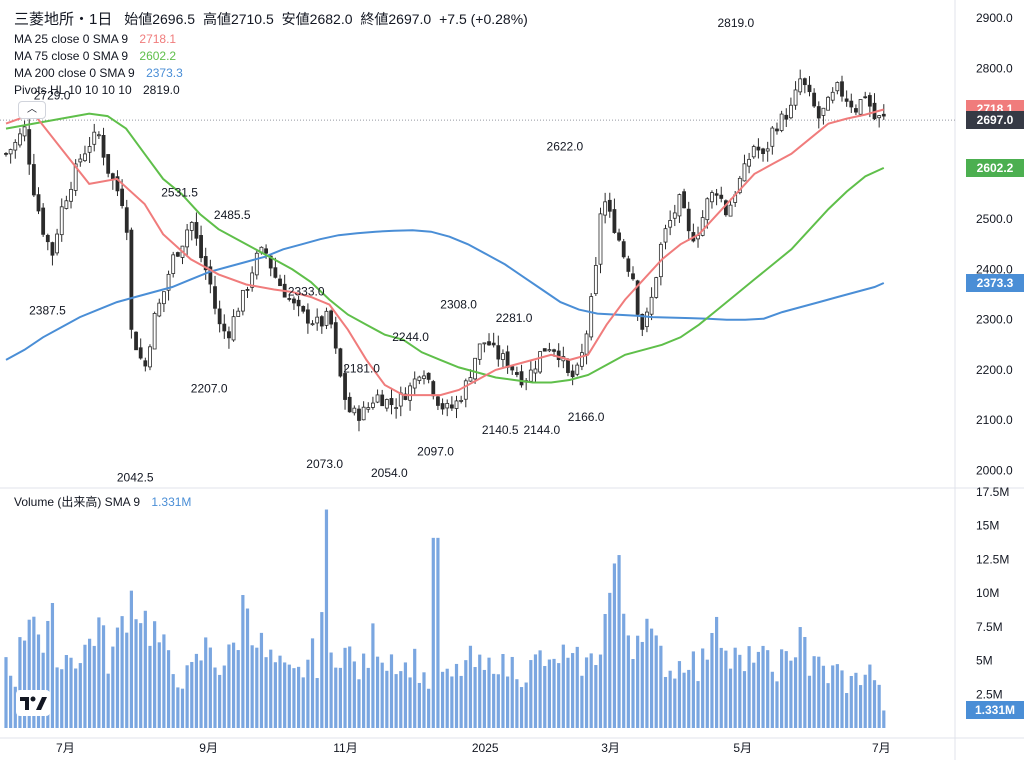  What do you see at coordinates (586, 417) in the screenshot?
I see `pivot-label: 2166.0` at bounding box center [586, 417].